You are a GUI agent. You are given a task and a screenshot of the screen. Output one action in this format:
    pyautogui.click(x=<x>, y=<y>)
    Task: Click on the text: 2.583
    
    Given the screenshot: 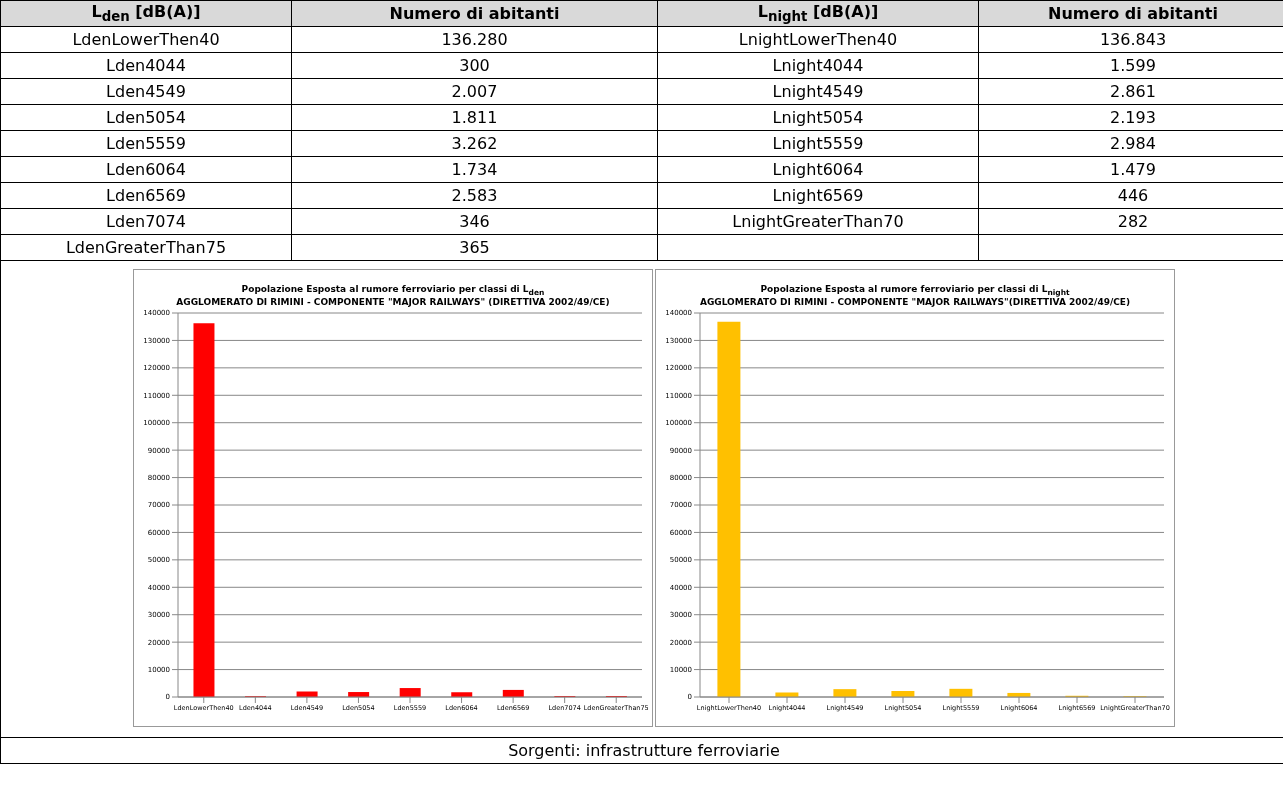 What is the action you would take?
    pyautogui.click(x=474, y=195)
    